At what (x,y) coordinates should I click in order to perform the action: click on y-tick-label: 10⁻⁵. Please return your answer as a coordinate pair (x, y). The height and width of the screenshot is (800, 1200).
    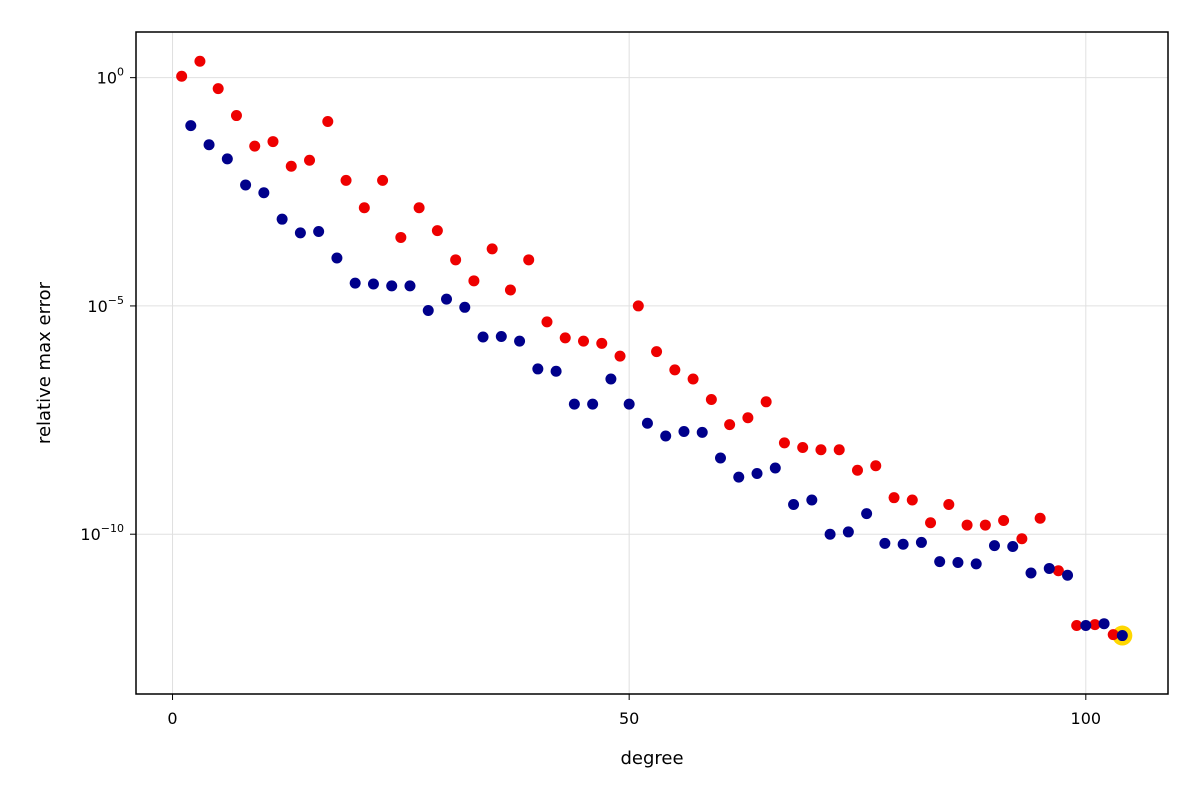
    Looking at the image, I should click on (105, 305).